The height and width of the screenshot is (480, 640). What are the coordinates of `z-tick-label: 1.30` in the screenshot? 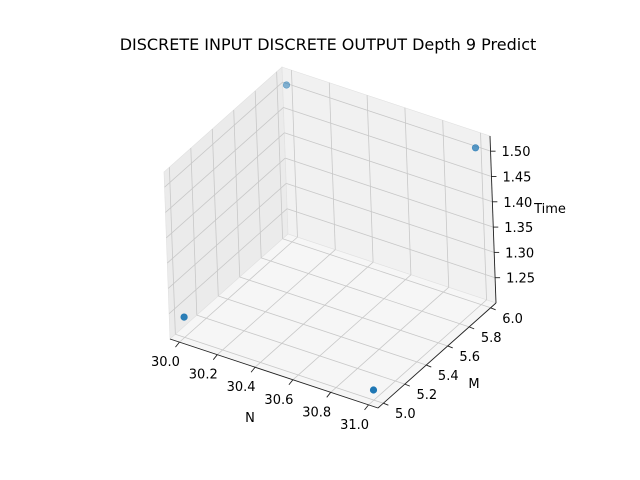 It's located at (519, 253).